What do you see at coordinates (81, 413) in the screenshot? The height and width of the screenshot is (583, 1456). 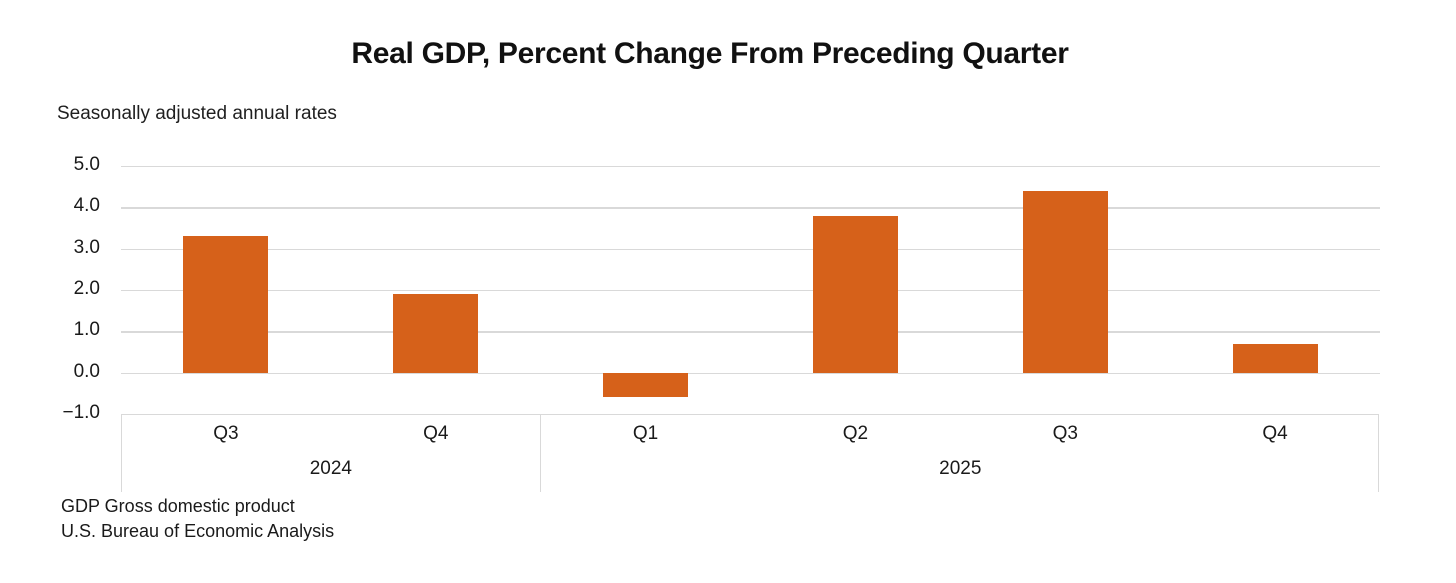 I see `y-axis-tick-label: −1.0` at bounding box center [81, 413].